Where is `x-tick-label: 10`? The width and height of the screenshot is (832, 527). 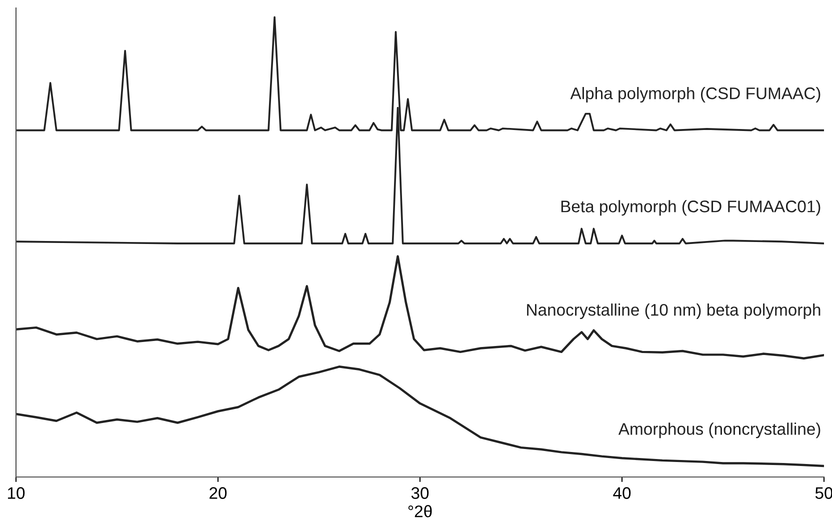 x-tick-label: 10 is located at coordinates (16, 493).